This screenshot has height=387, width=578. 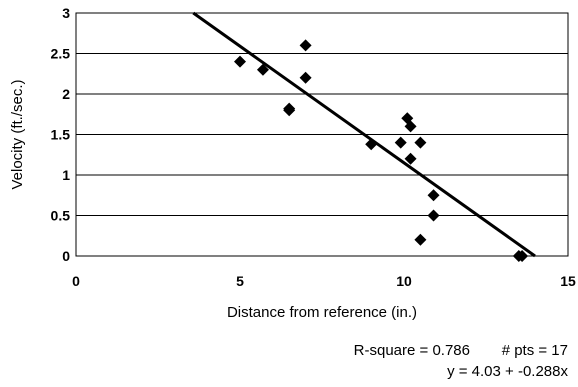 I want to click on r-square-stat: R-square = 0.786, so click(x=412, y=350).